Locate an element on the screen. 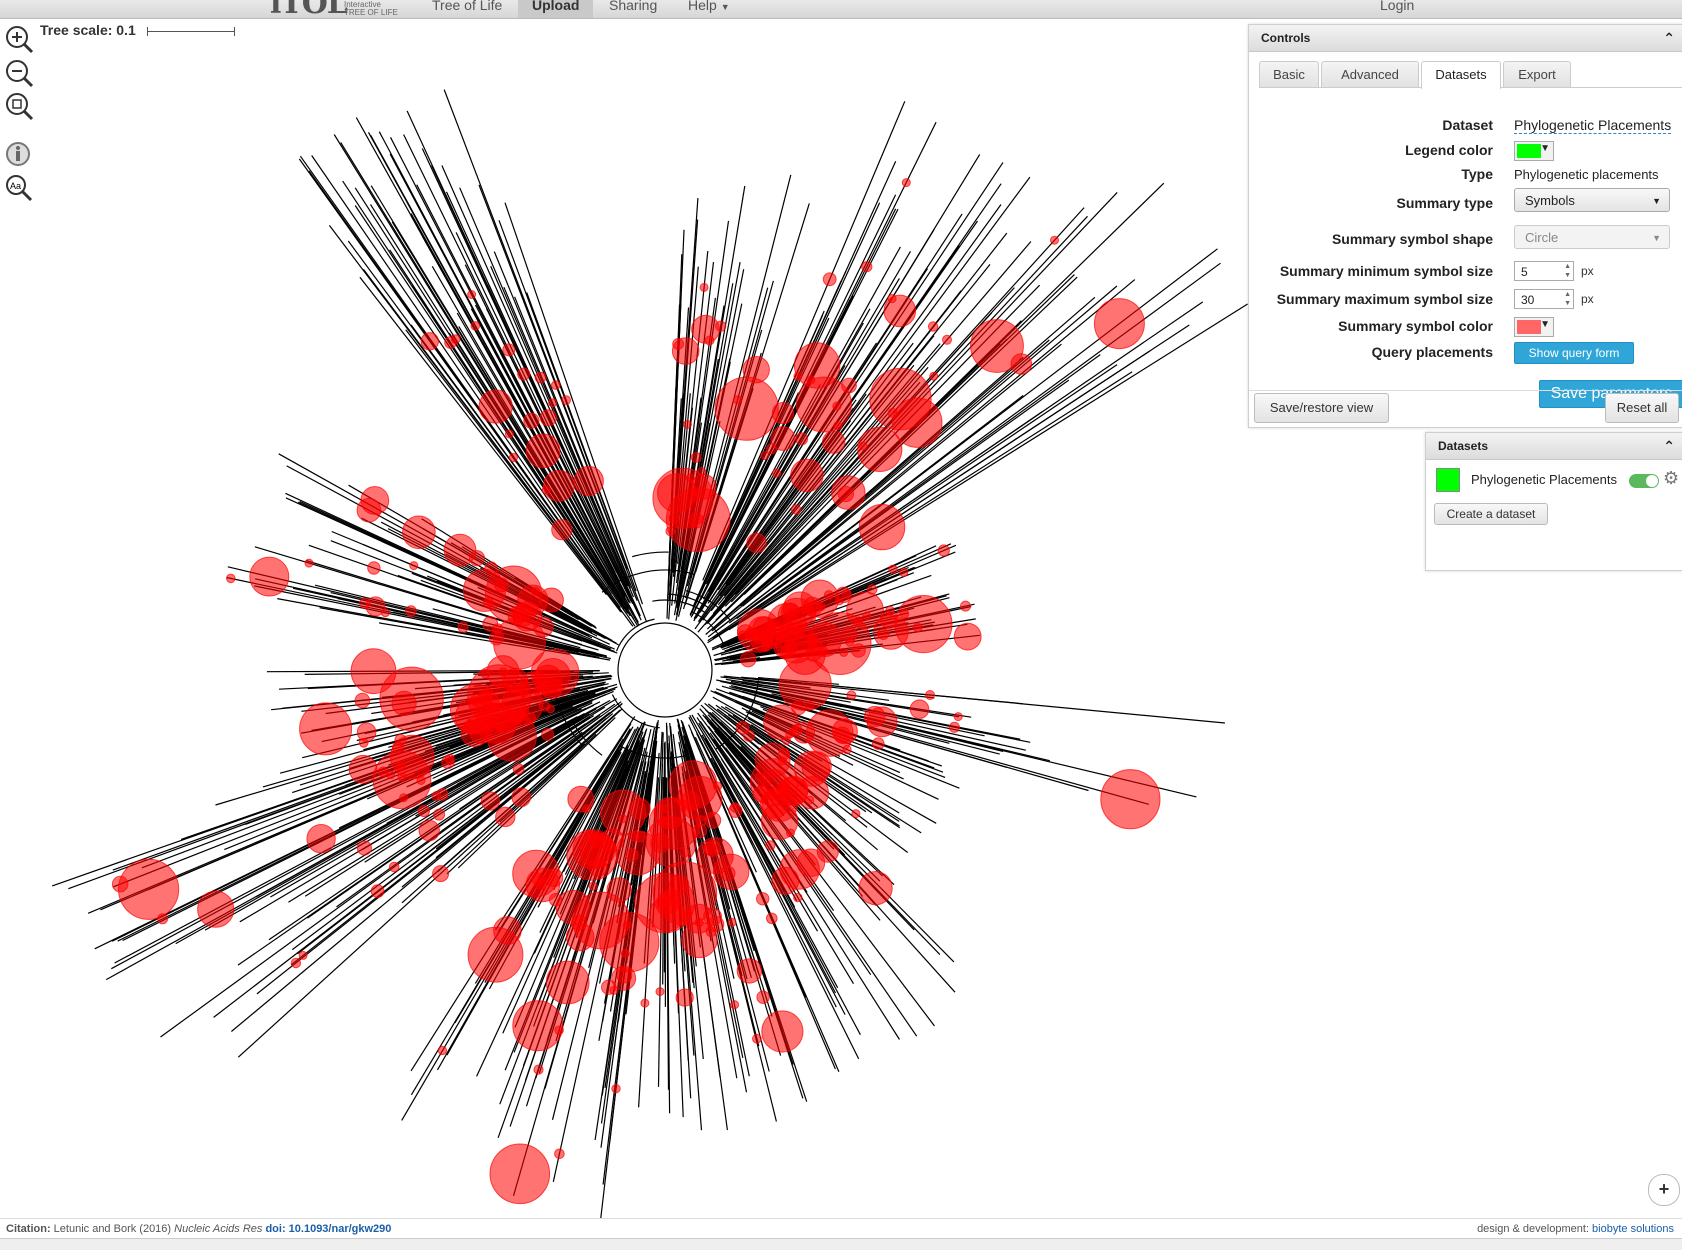 The height and width of the screenshot is (1250, 1682). nav-upload: Upload is located at coordinates (555, 9).